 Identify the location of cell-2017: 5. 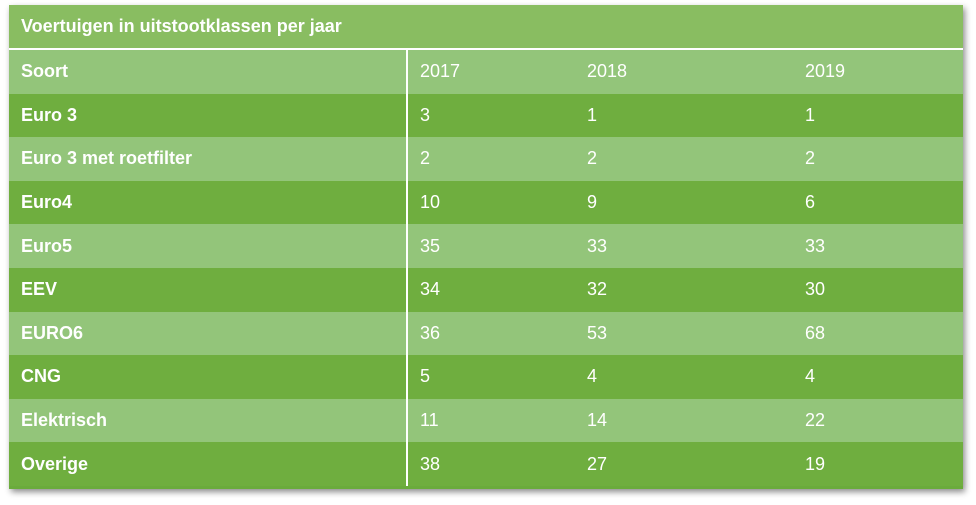
(491, 377).